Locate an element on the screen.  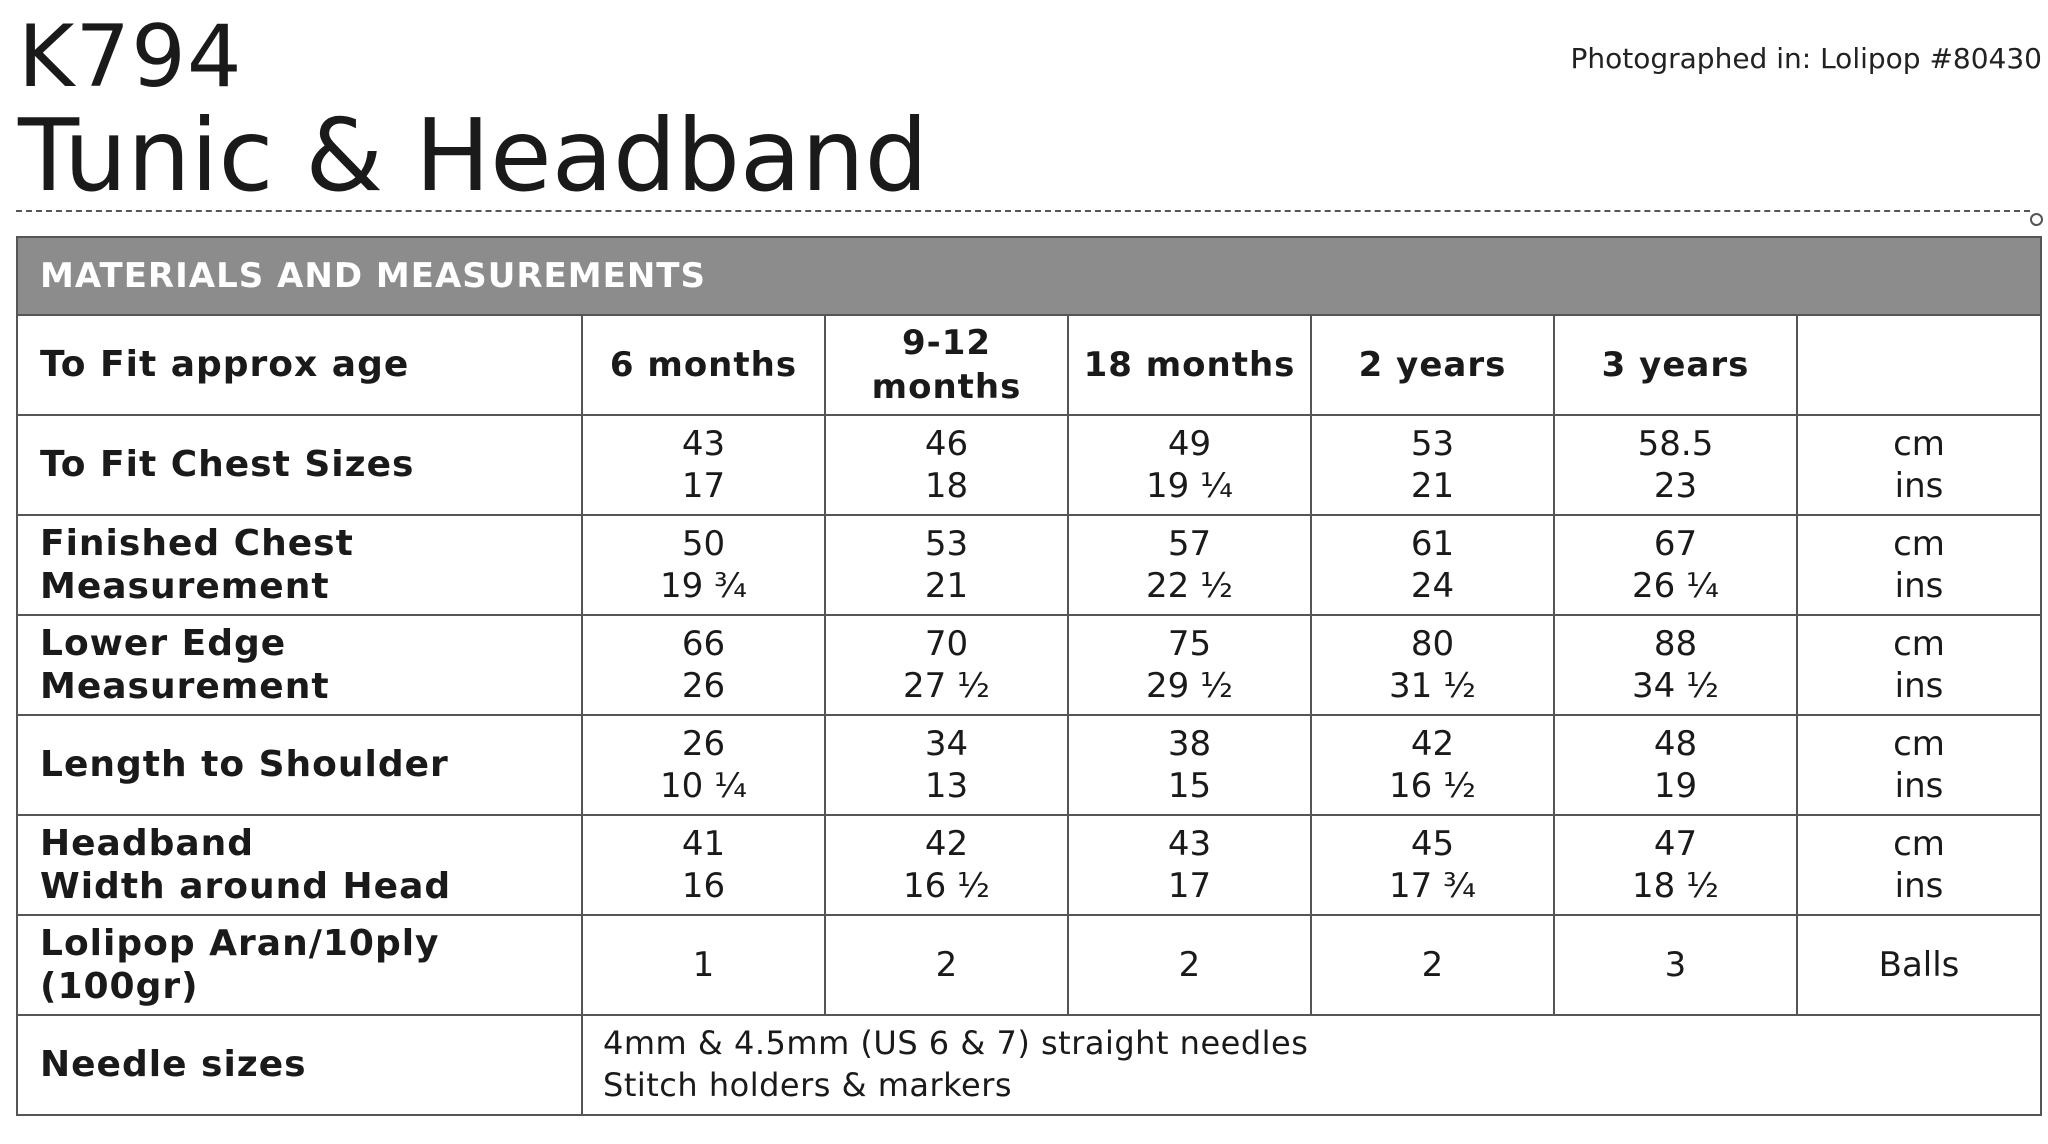
value-line: 19 ¼ is located at coordinates (1189, 486).